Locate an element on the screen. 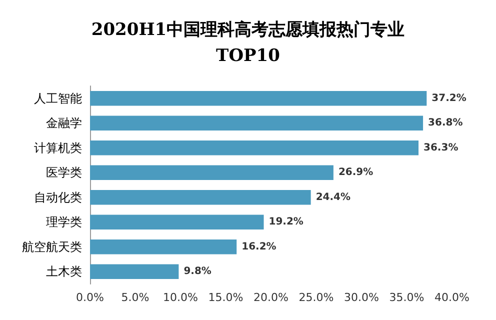 Image resolution: width=496 pixels, height=320 pixels. x-tick-label: 25.0% is located at coordinates (316, 297).